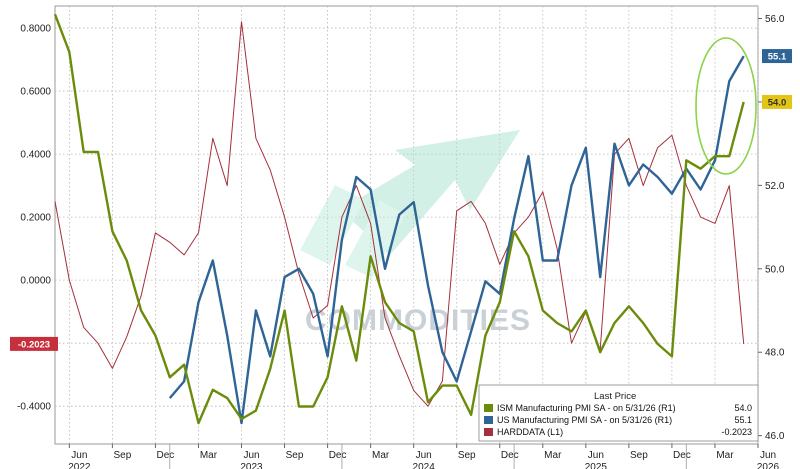  I want to click on legend-entry-harddata: HARDDATA (L1) -0.2023, so click(618, 432).